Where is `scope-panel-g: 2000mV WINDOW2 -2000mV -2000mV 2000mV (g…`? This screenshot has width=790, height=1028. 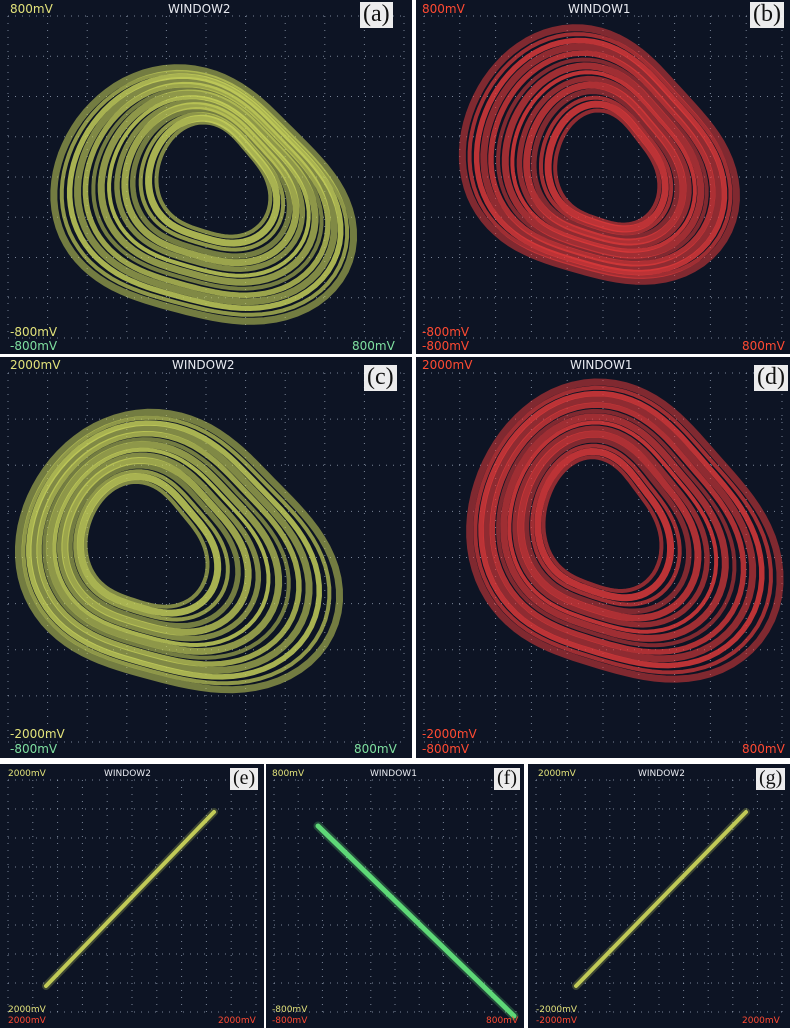
scope-panel-g: 2000mV WINDOW2 -2000mV -2000mV 2000mV (g… is located at coordinates (659, 896).